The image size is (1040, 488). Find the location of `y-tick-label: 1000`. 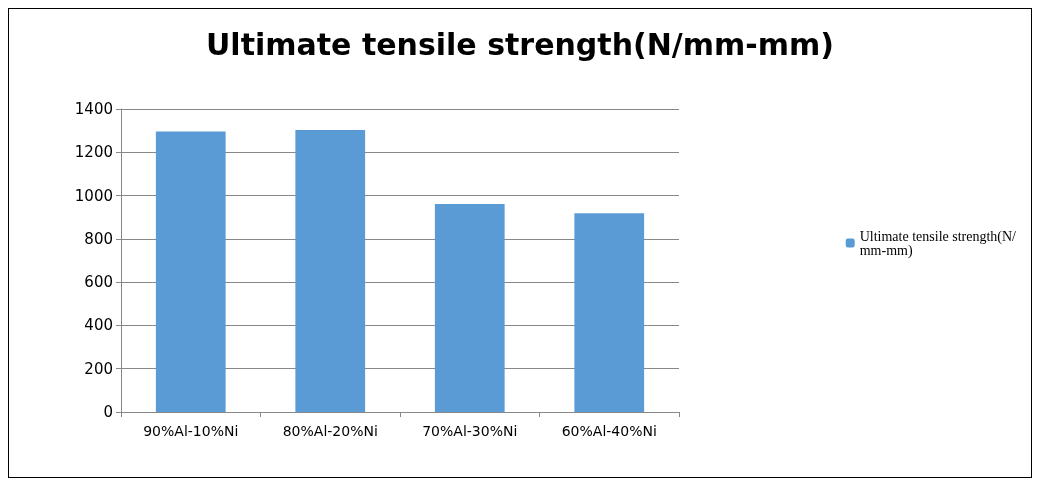

y-tick-label: 1000 is located at coordinates (93, 195).